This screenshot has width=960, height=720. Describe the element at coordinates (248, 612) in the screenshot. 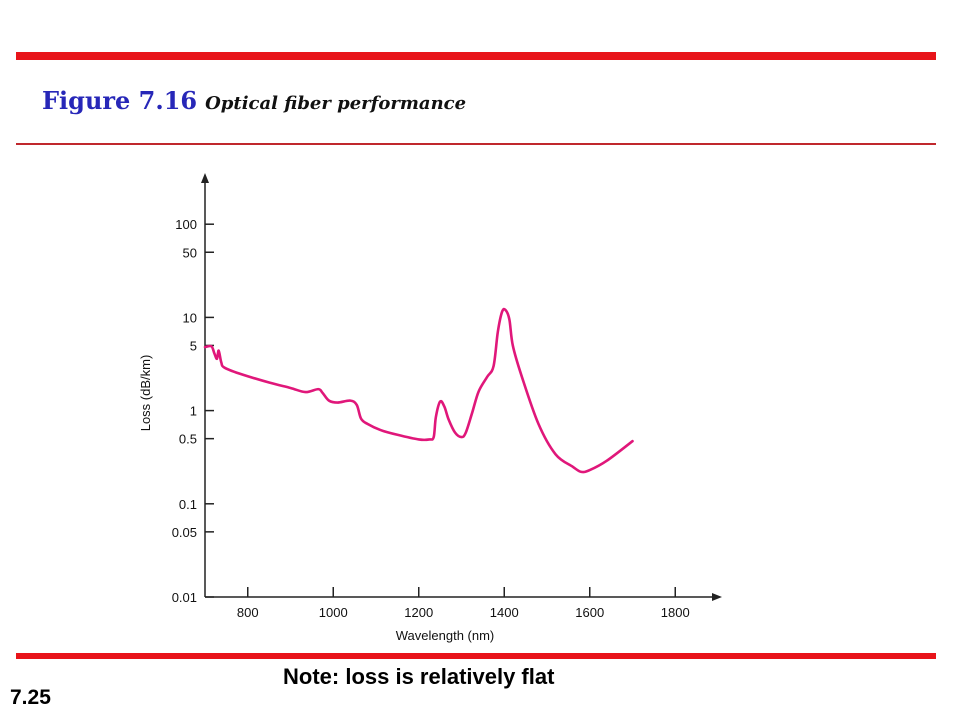

I see `x-tick-label-800: 800` at that location.